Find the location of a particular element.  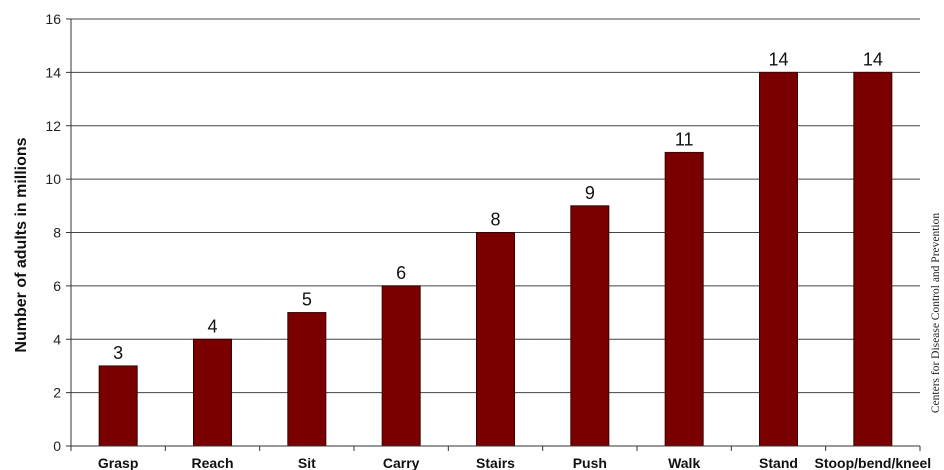

y-tick-label: 10 is located at coordinates (53, 179).